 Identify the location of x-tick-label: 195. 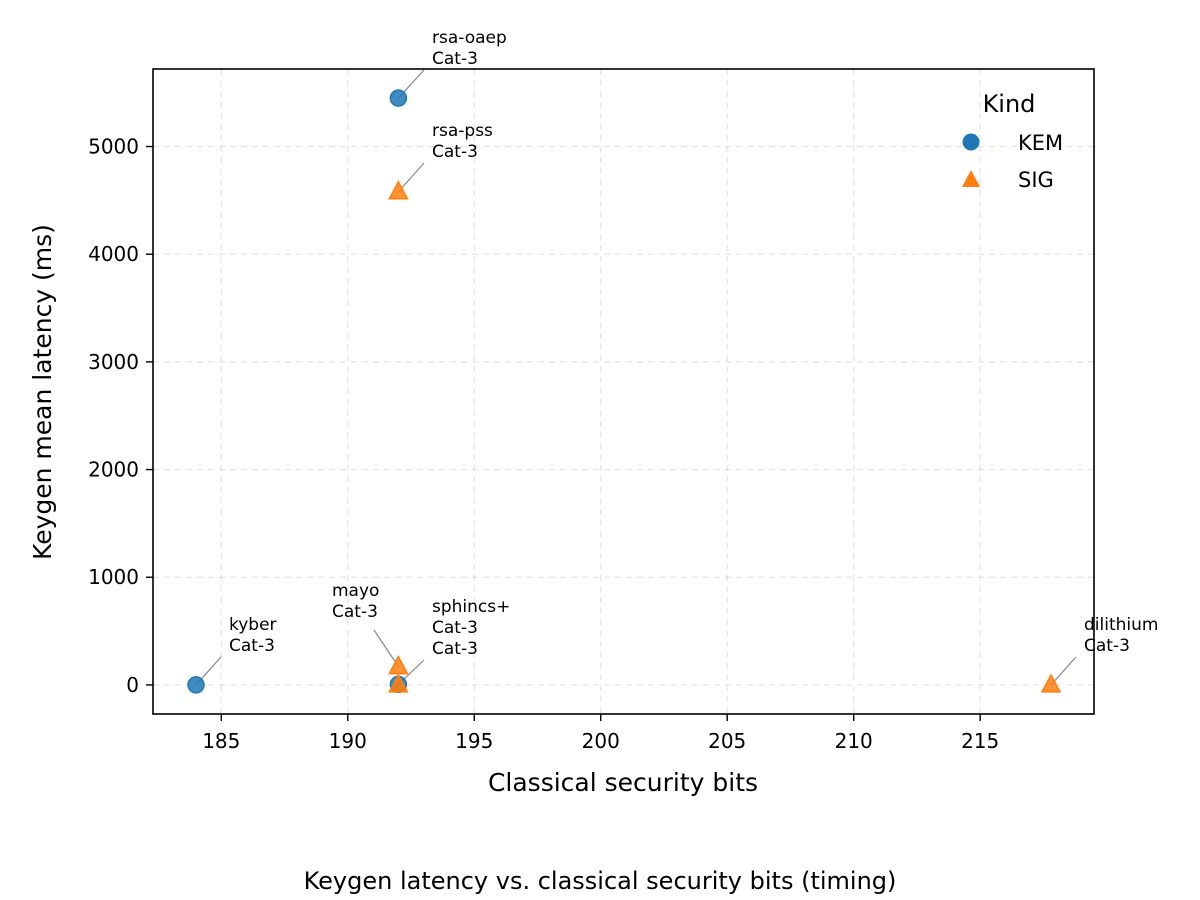
(474, 741).